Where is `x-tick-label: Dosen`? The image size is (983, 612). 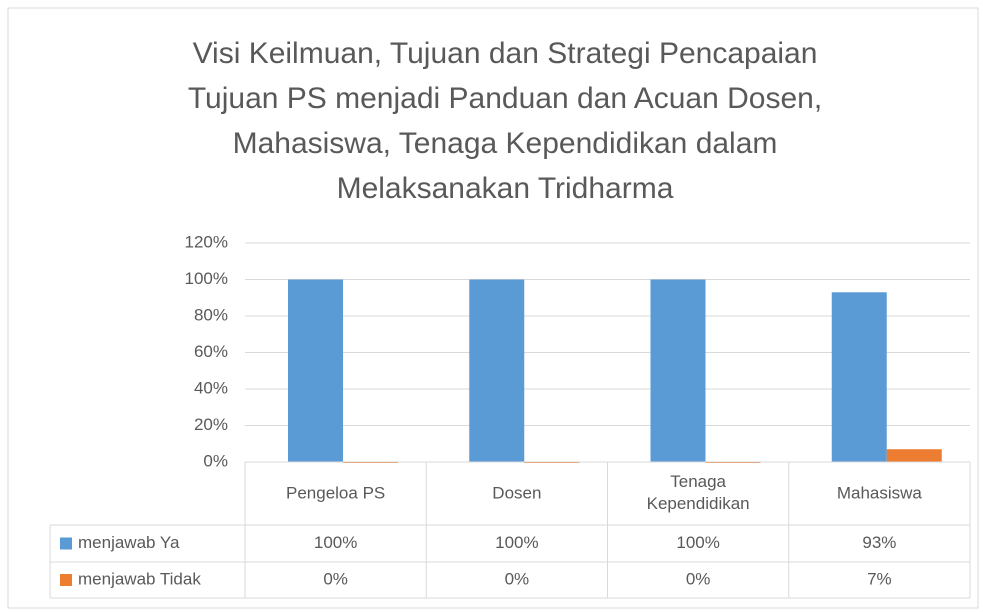 x-tick-label: Dosen is located at coordinates (516, 492).